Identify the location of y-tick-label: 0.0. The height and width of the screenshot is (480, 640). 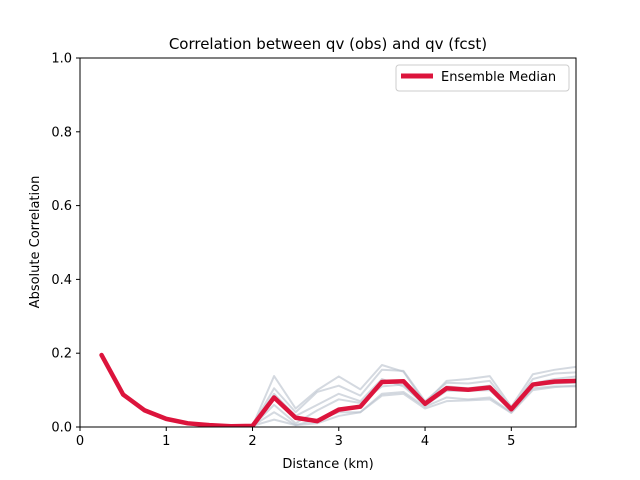
(61, 428).